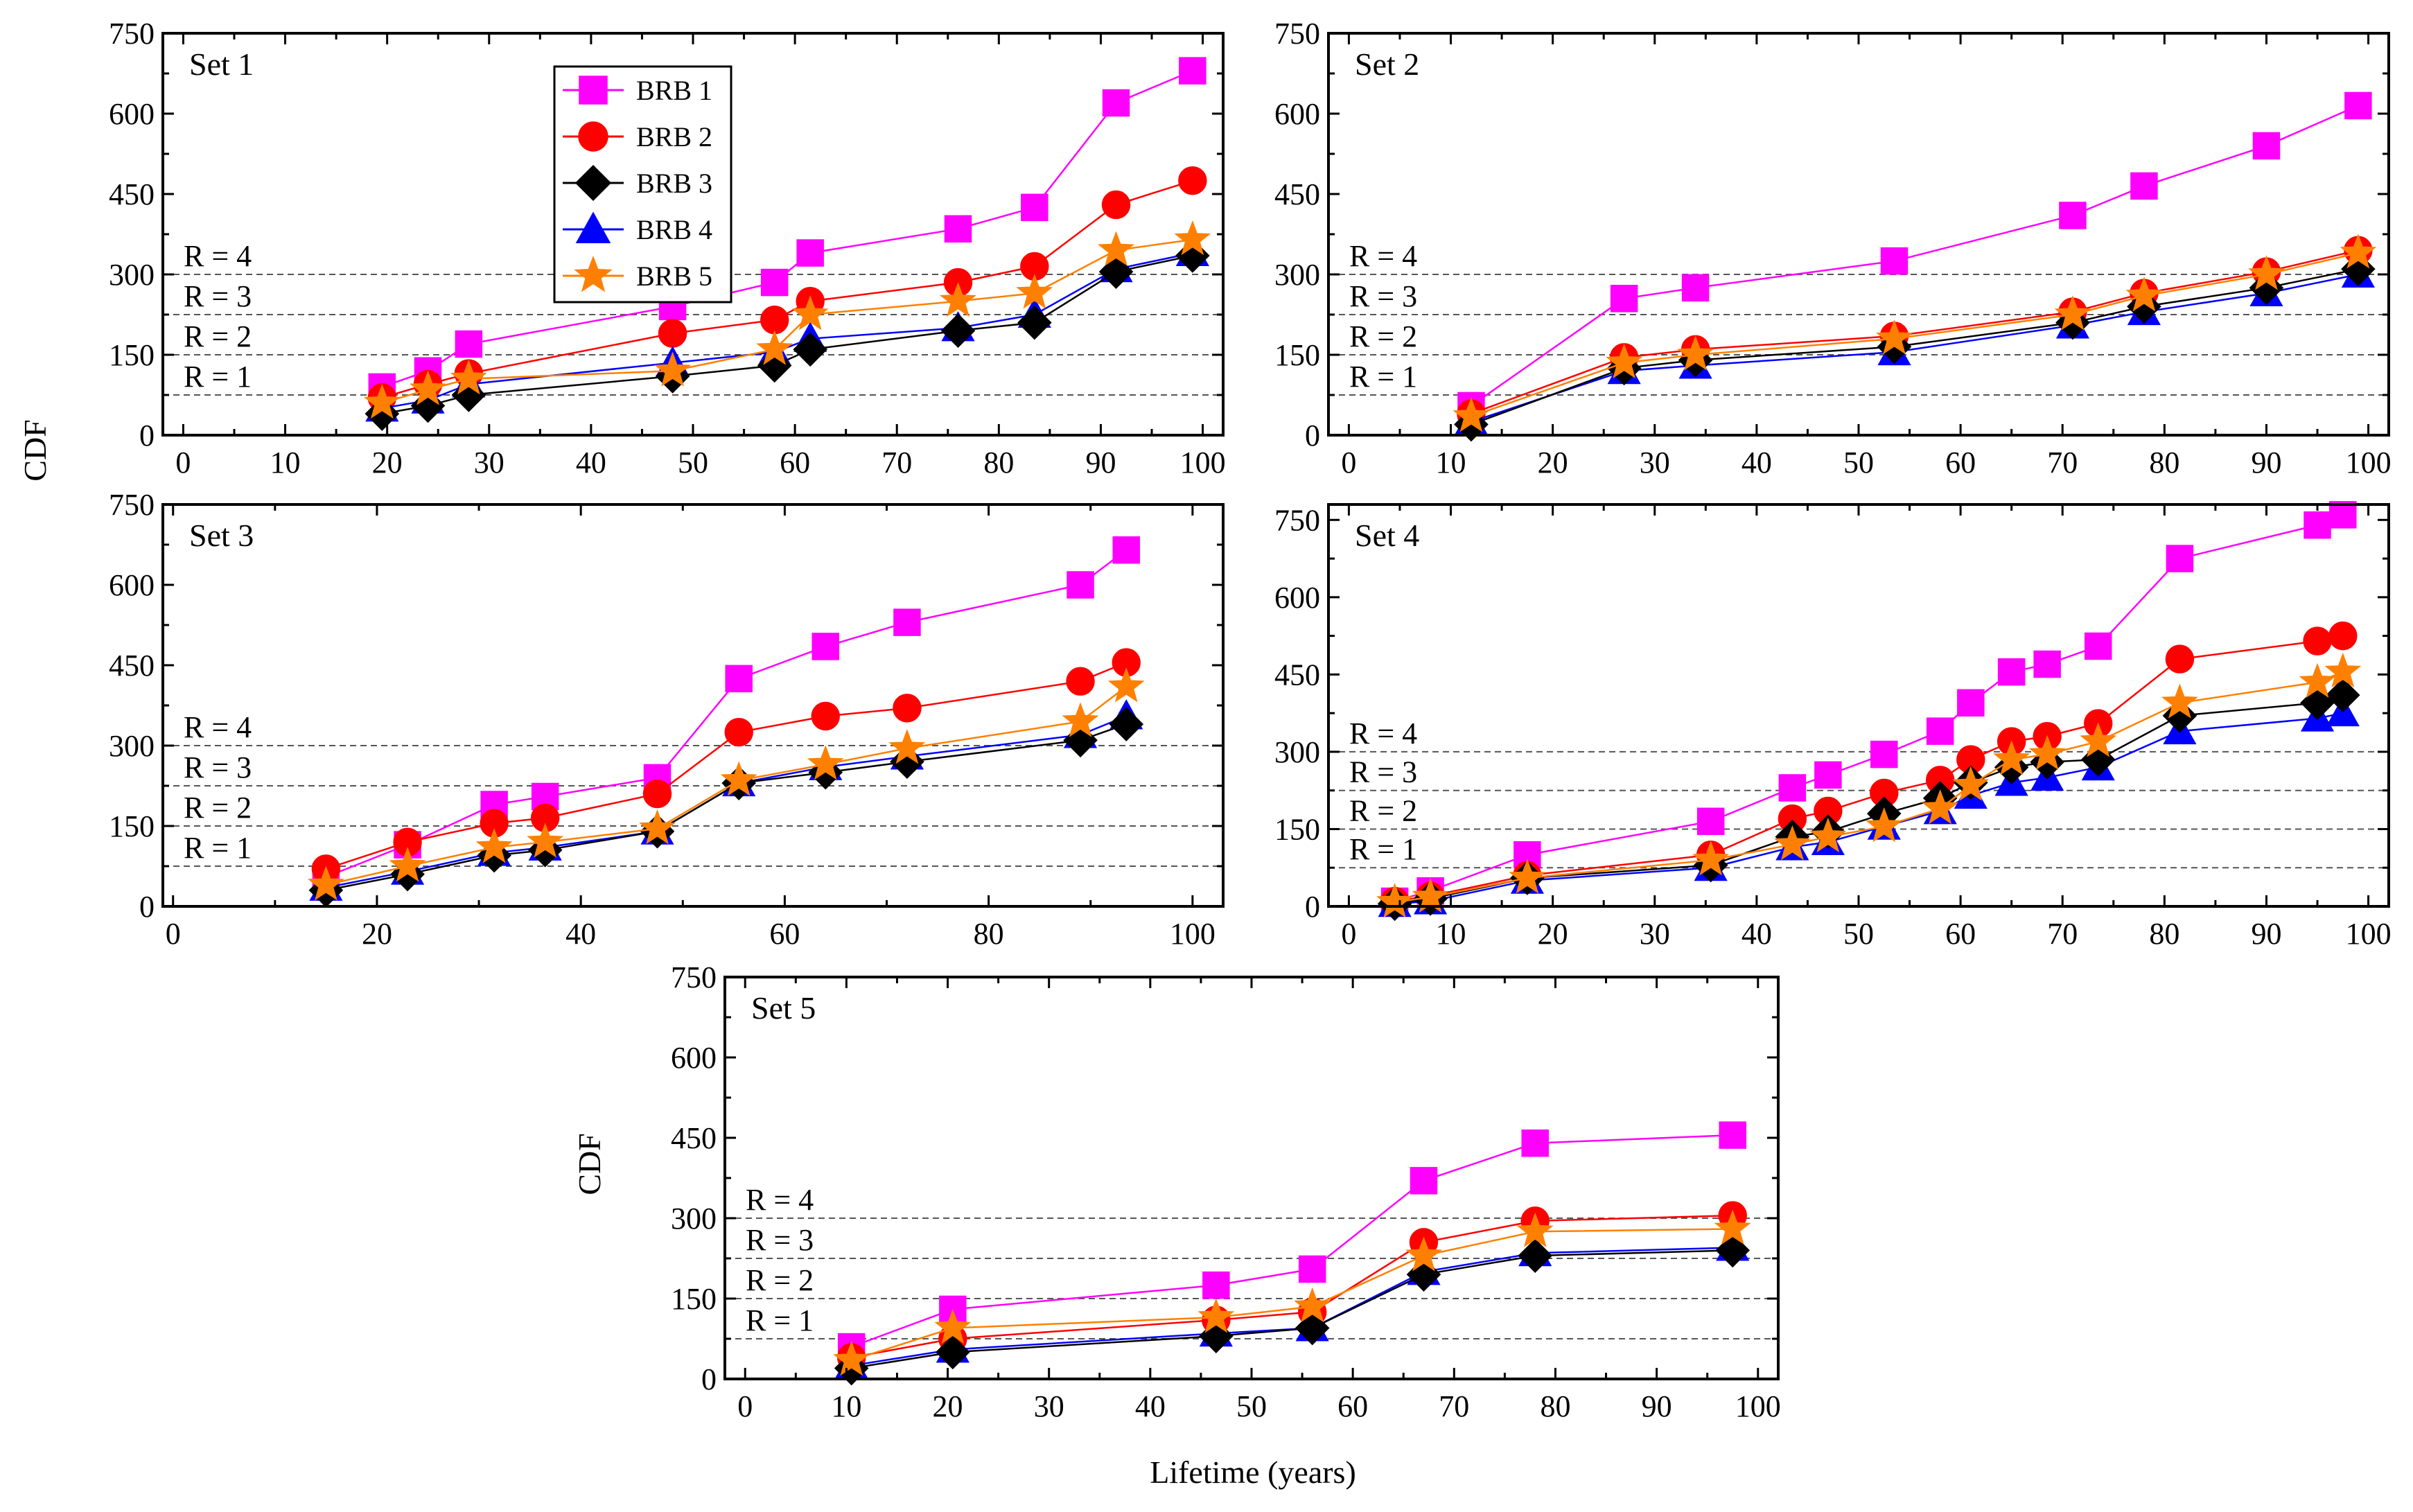 This screenshot has height=1512, width=2413. Describe the element at coordinates (593, 183) in the screenshot. I see `legend-marker-brb3` at that location.